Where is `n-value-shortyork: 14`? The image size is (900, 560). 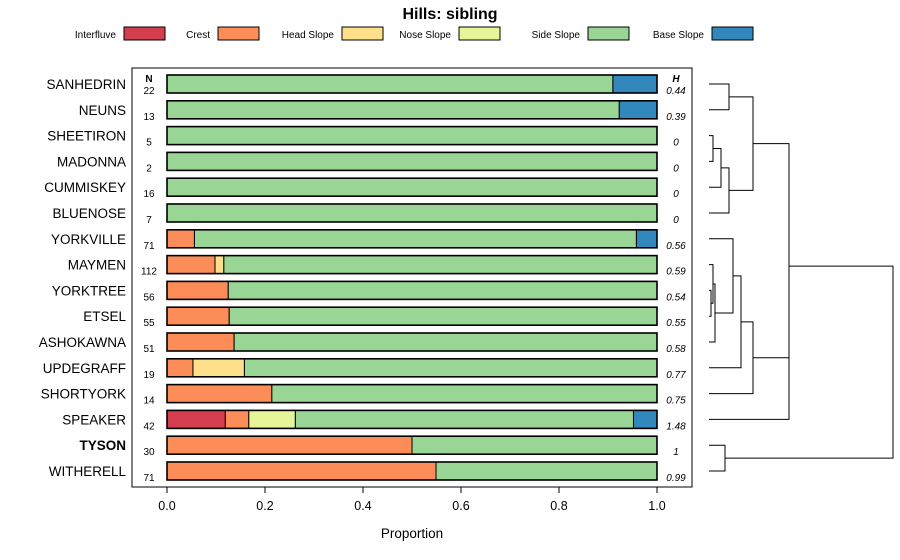 n-value-shortyork: 14 is located at coordinates (149, 401).